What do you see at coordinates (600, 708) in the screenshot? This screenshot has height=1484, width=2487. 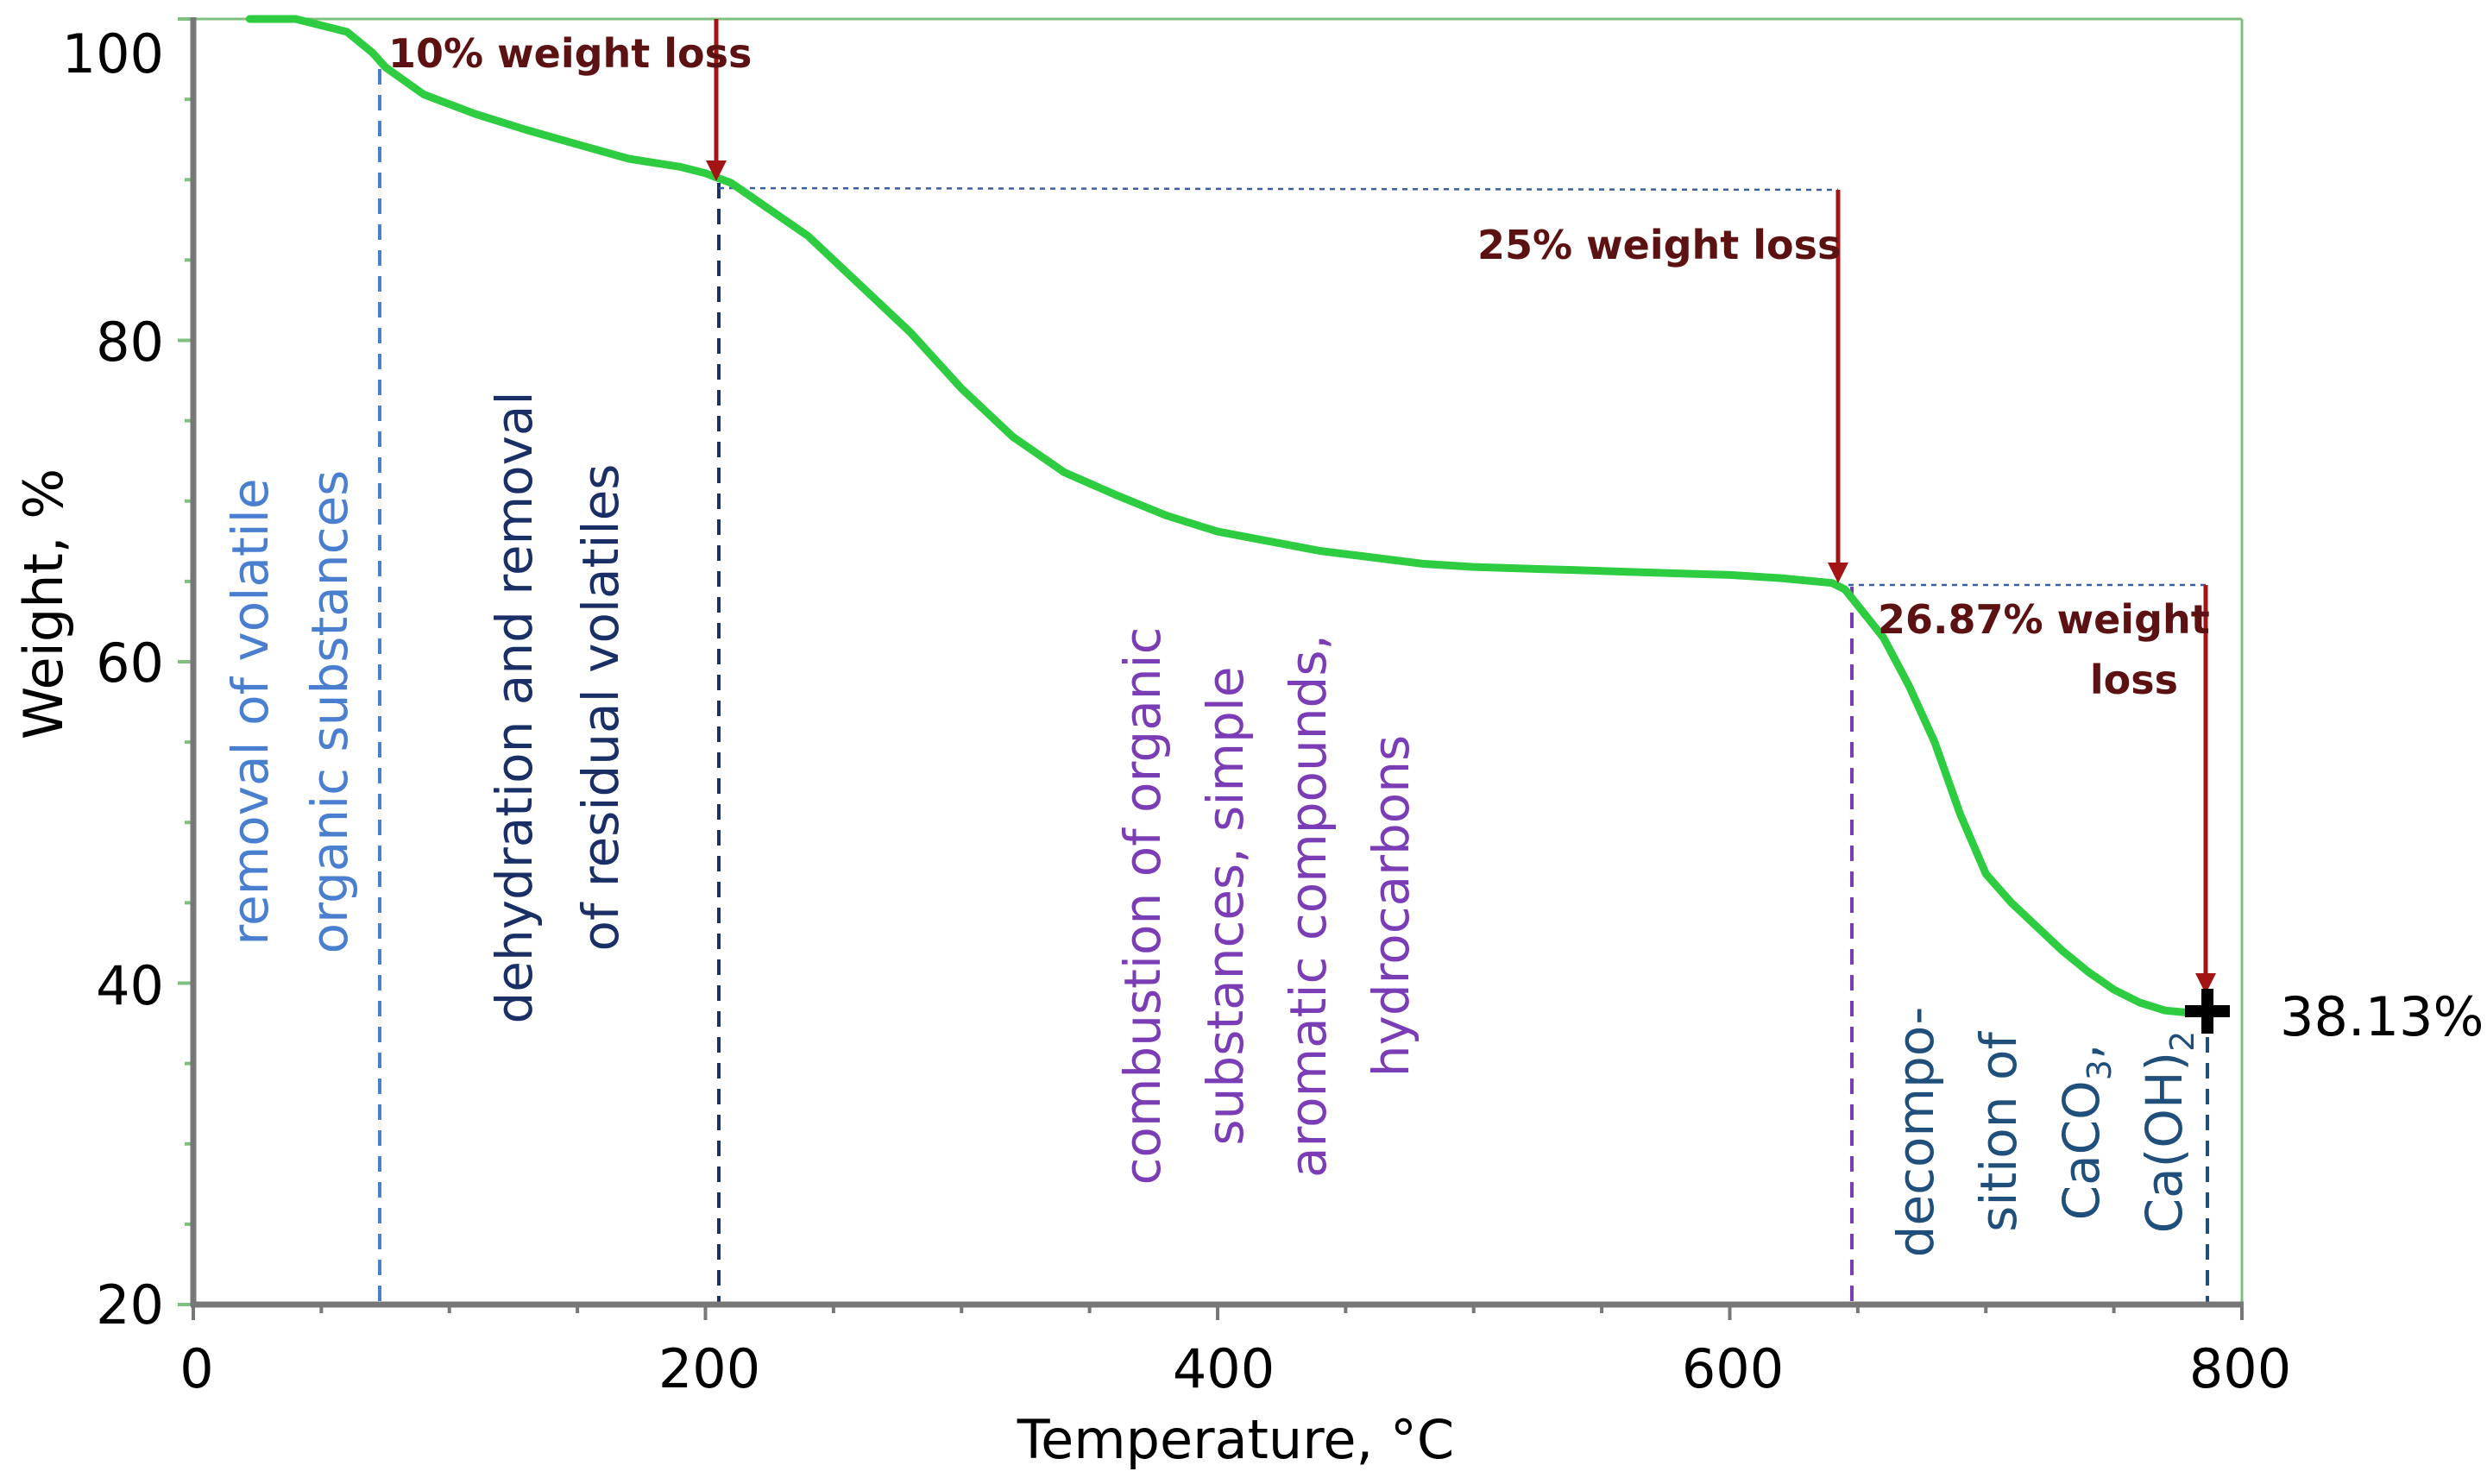 I see `region-label-dehydration-line2: of residual volatiles` at bounding box center [600, 708].